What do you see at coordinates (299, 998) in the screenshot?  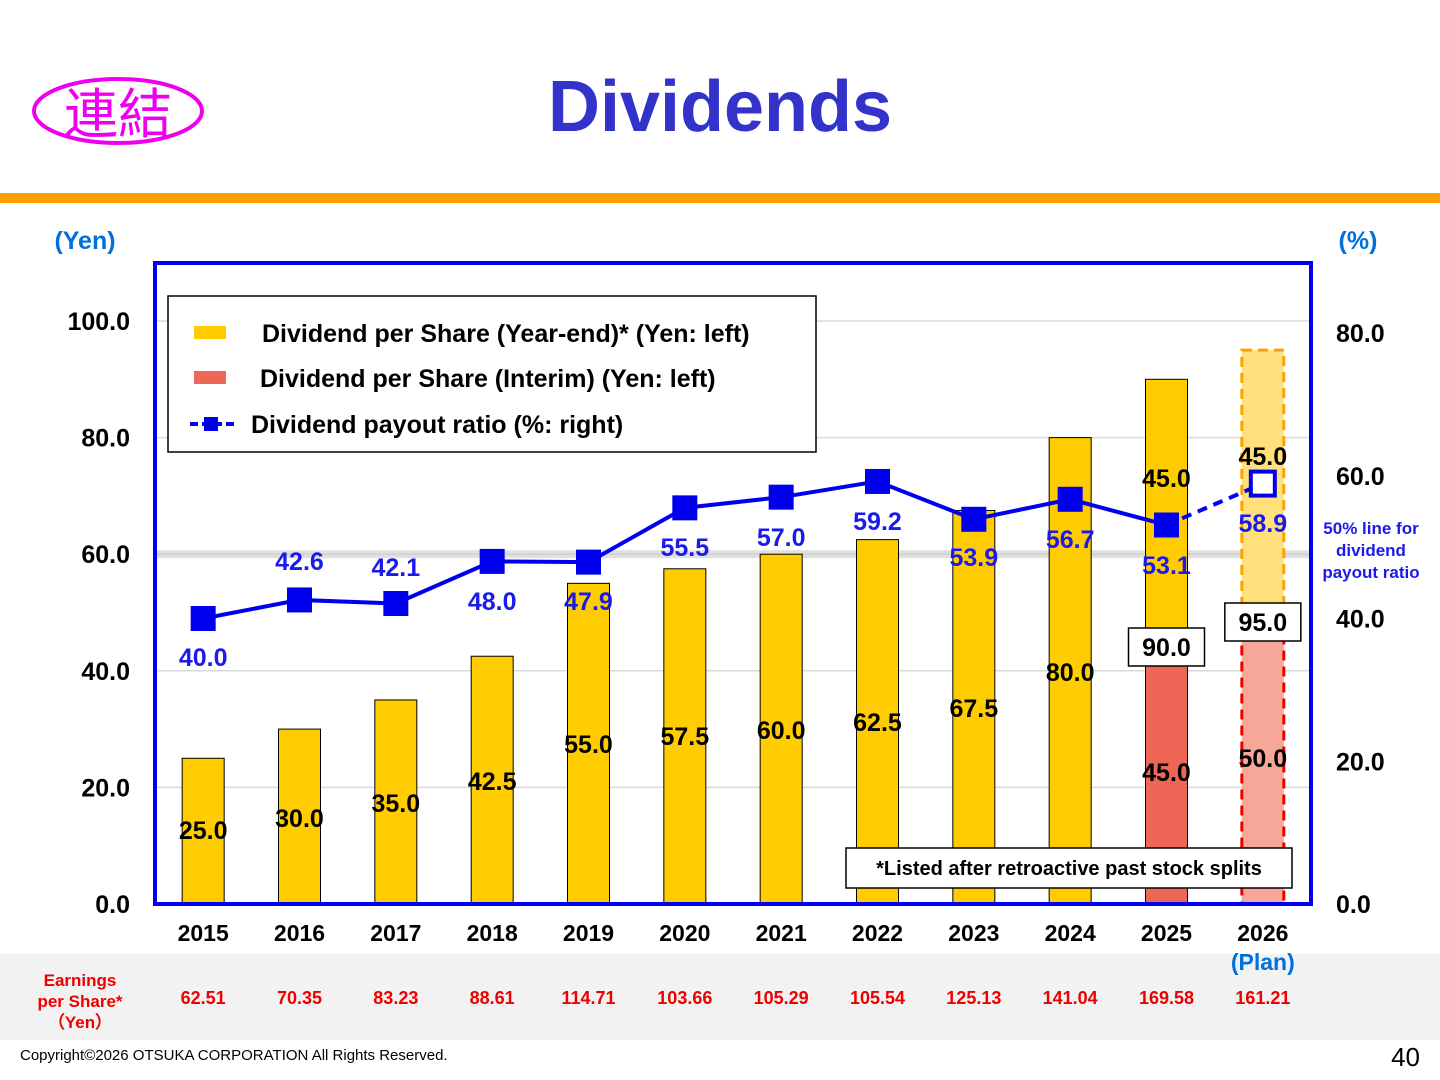 I see `eps-value: 70.35` at bounding box center [299, 998].